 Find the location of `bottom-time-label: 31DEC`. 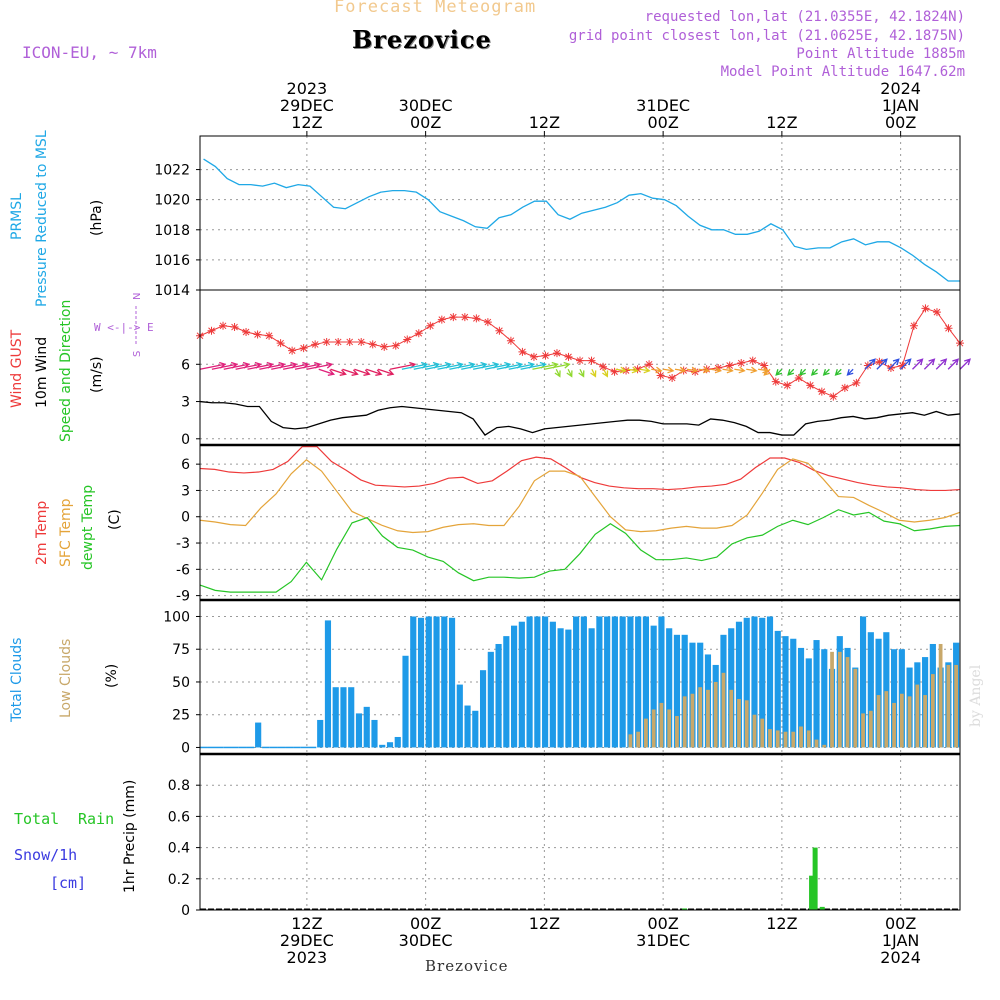

bottom-time-label: 31DEC is located at coordinates (663, 940).